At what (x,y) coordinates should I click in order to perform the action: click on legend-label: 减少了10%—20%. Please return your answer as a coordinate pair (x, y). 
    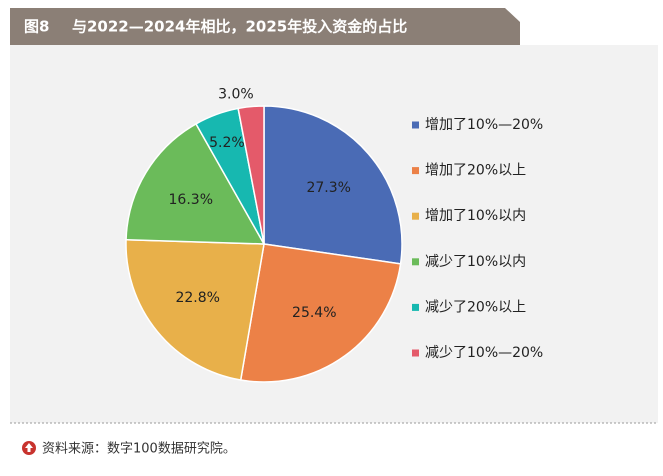
    Looking at the image, I should click on (484, 353).